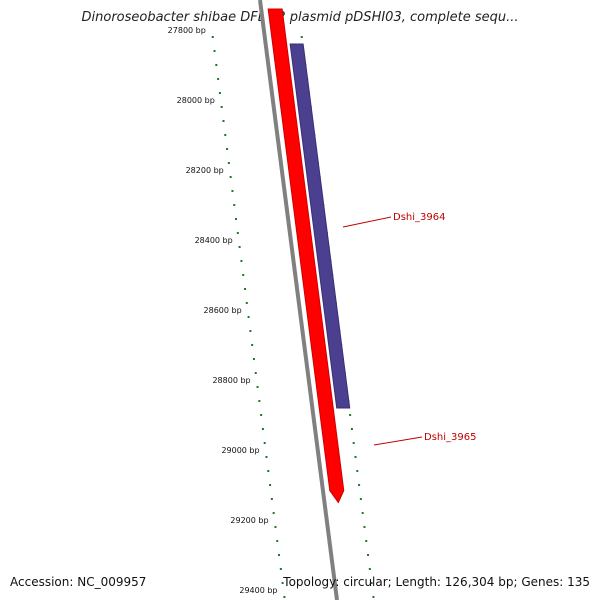 This screenshot has height=600, width=600. Describe the element at coordinates (231, 380) in the screenshot. I see `tick-label: 28800 bp` at that location.